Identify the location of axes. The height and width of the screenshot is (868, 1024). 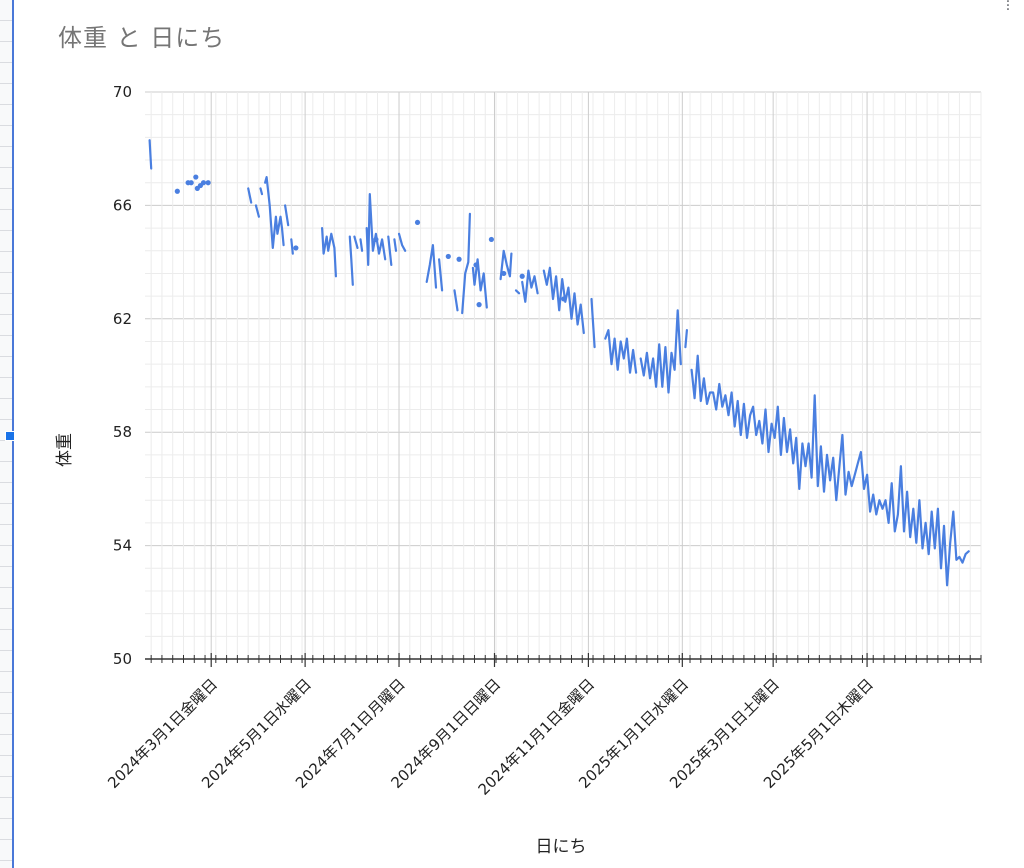
(563, 660).